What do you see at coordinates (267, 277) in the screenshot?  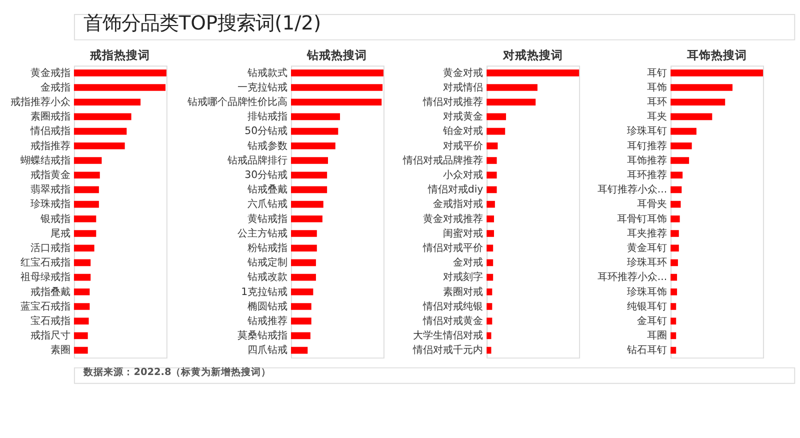 I see `y-tick-label: 钻戒改款` at bounding box center [267, 277].